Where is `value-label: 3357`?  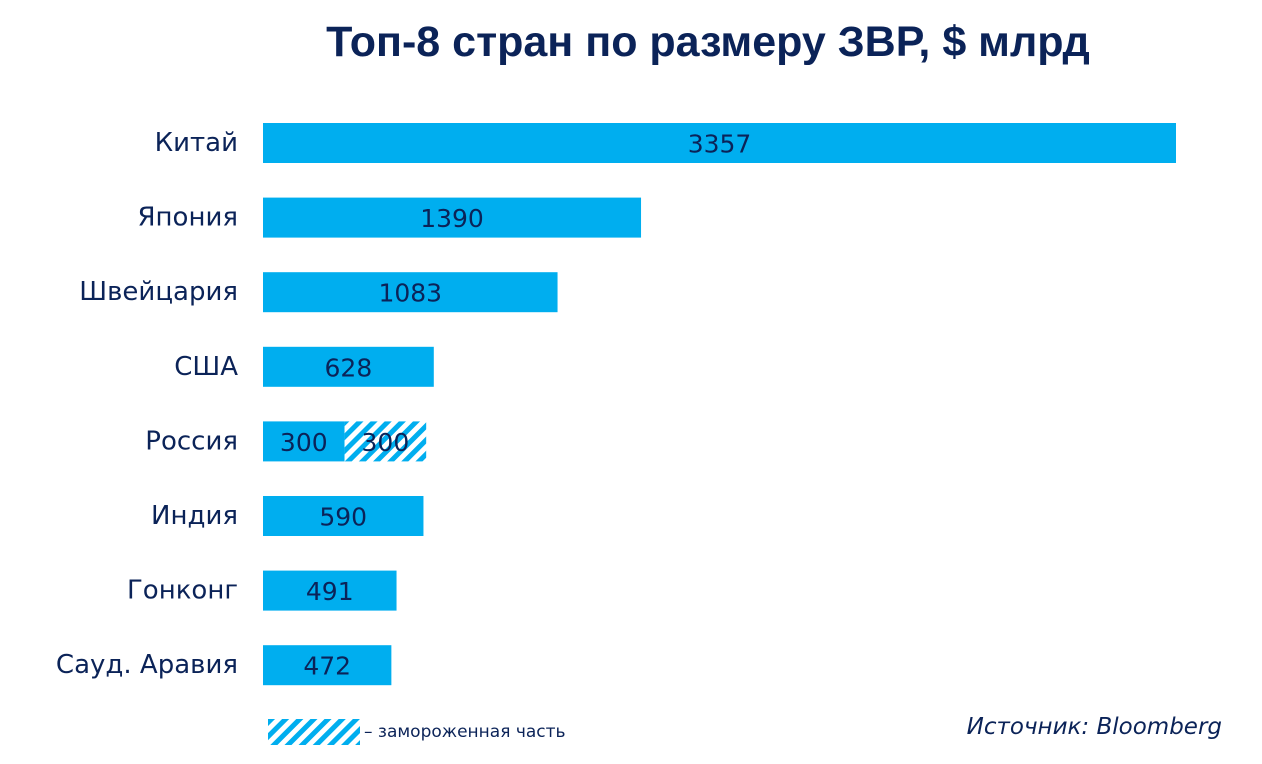
value-label: 3357 is located at coordinates (720, 144).